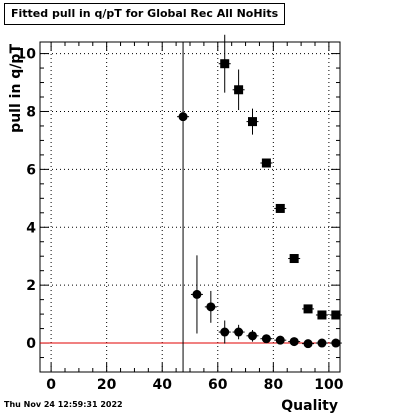 The height and width of the screenshot is (414, 400). Describe the element at coordinates (328, 385) in the screenshot. I see `x-tick-label: 100` at that location.